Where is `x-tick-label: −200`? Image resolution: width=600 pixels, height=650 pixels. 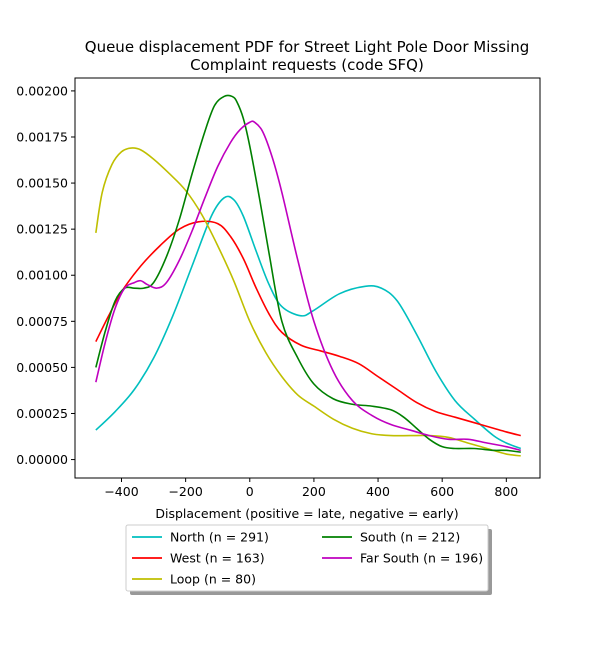 x-tick-label: −200 is located at coordinates (185, 491).